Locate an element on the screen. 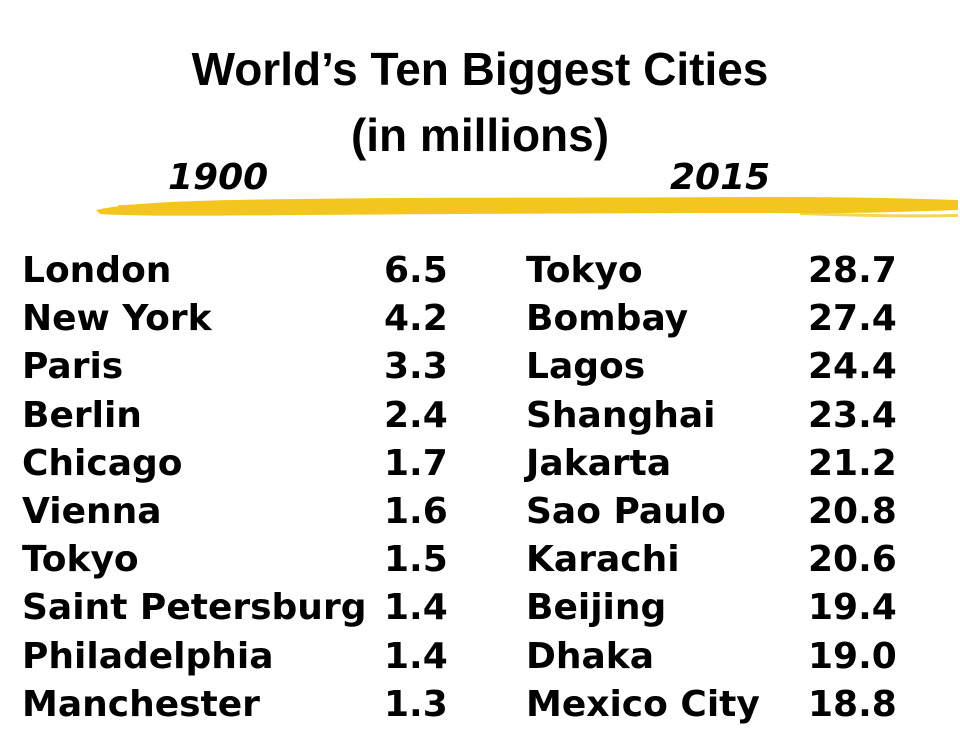 Image resolution: width=960 pixels, height=729 pixels. year-heading-2015: 2015 is located at coordinates (720, 177).